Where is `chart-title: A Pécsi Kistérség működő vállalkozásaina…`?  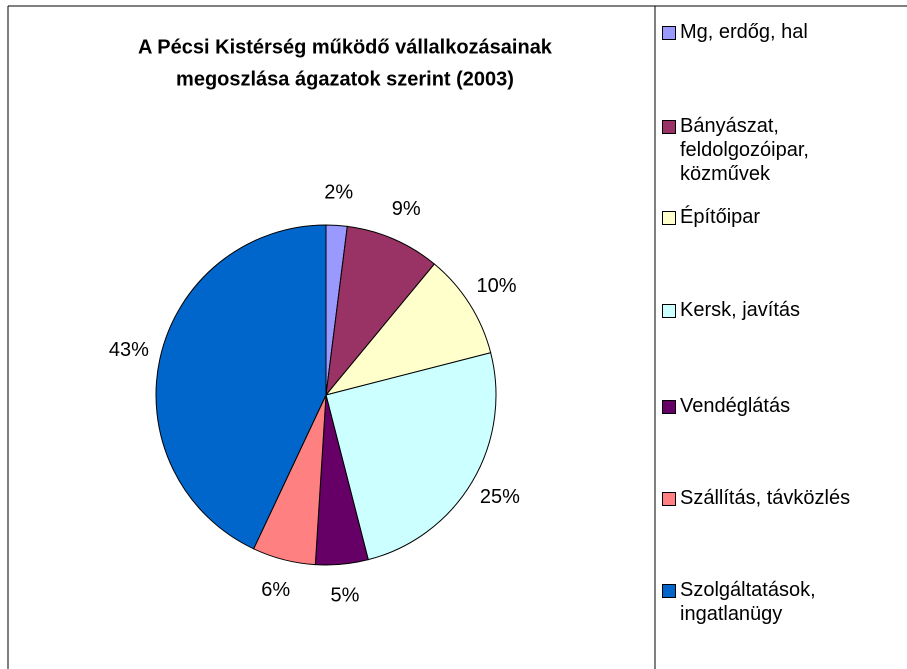 chart-title: A Pécsi Kistérség működő vállalkozásaina… is located at coordinates (345, 47).